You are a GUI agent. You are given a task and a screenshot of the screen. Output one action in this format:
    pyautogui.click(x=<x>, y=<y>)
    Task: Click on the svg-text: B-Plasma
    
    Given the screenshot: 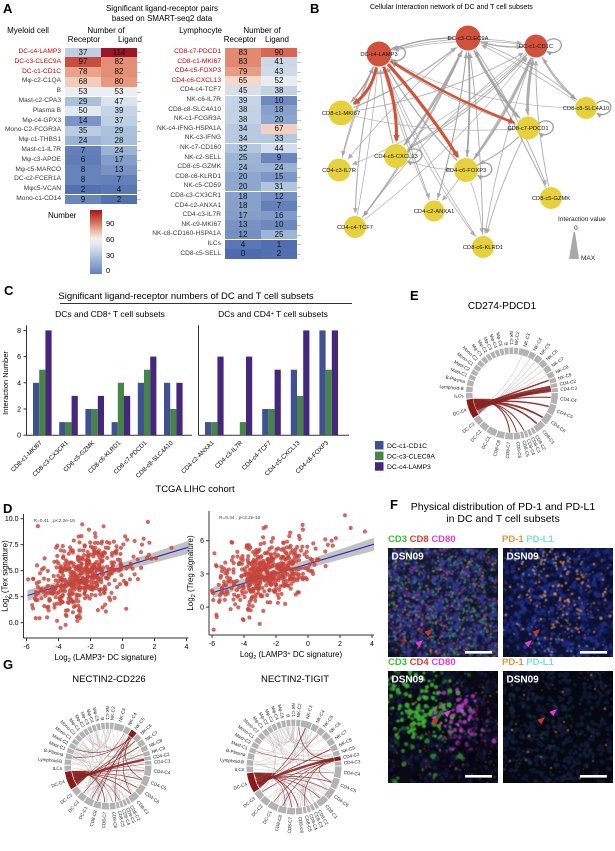 What is the action you would take?
    pyautogui.click(x=236, y=753)
    